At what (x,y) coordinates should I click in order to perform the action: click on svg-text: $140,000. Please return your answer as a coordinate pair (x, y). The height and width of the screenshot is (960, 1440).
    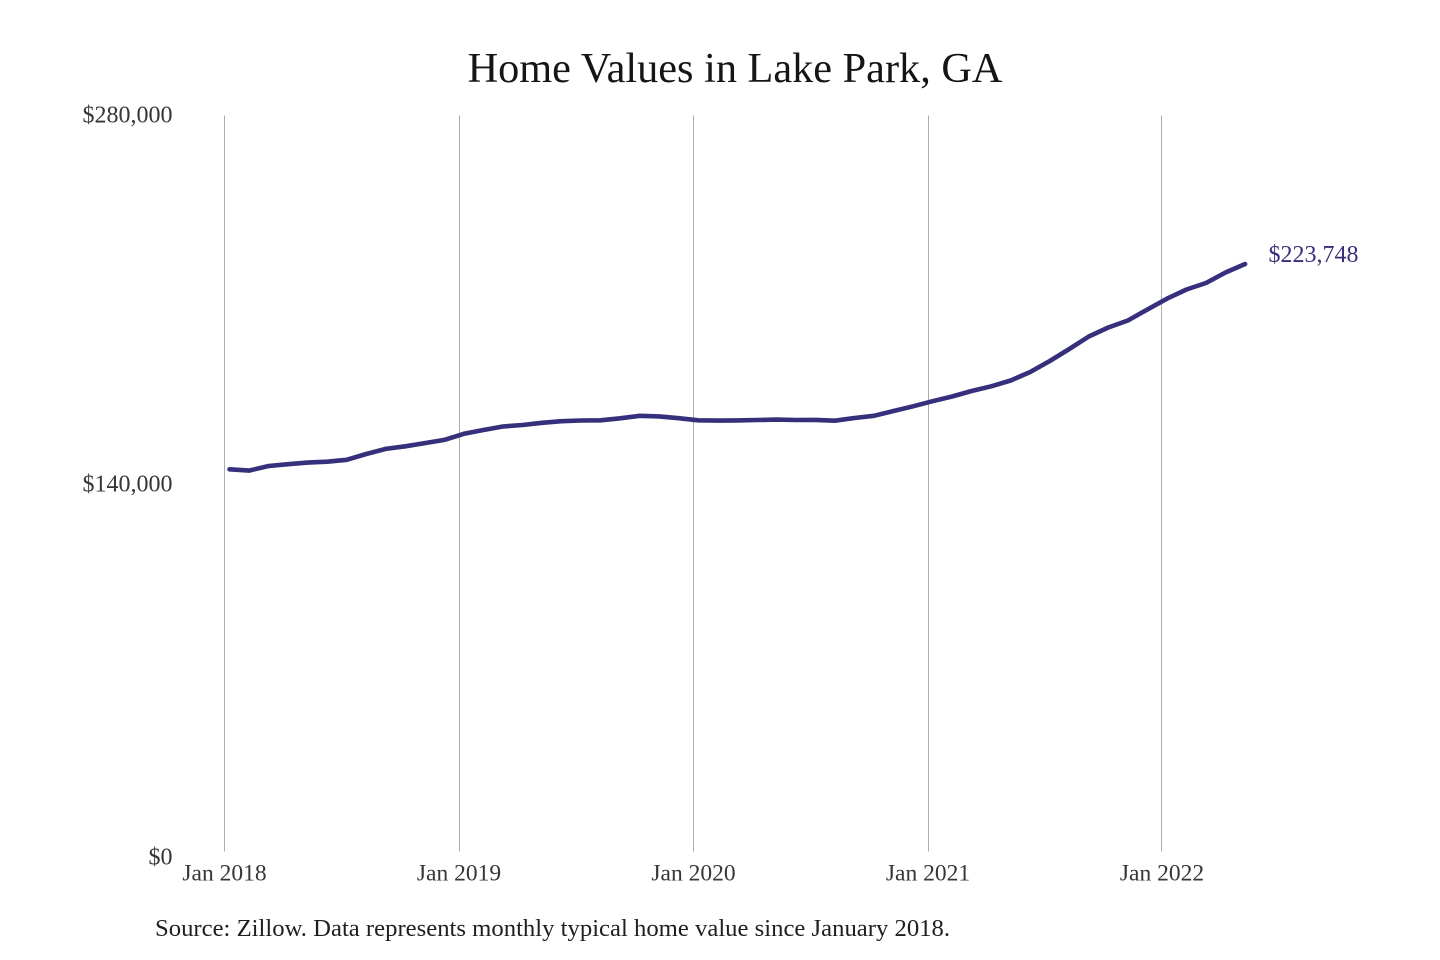
    Looking at the image, I should click on (128, 485).